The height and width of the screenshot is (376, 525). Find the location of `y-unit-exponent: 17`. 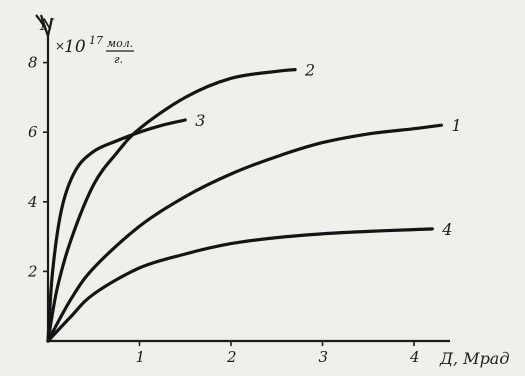

y-unit-exponent: 17 is located at coordinates (96, 40).